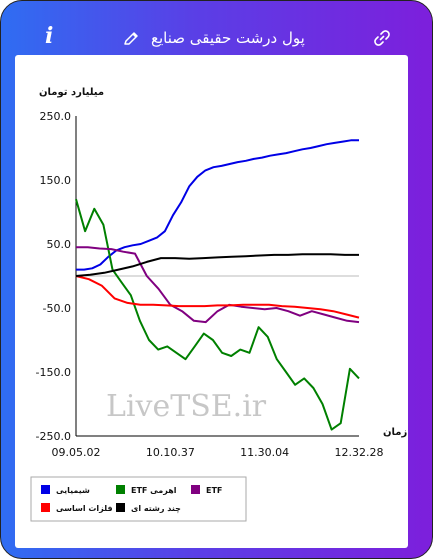  I want to click on x-tick-label: 09.05.02, so click(76, 452).